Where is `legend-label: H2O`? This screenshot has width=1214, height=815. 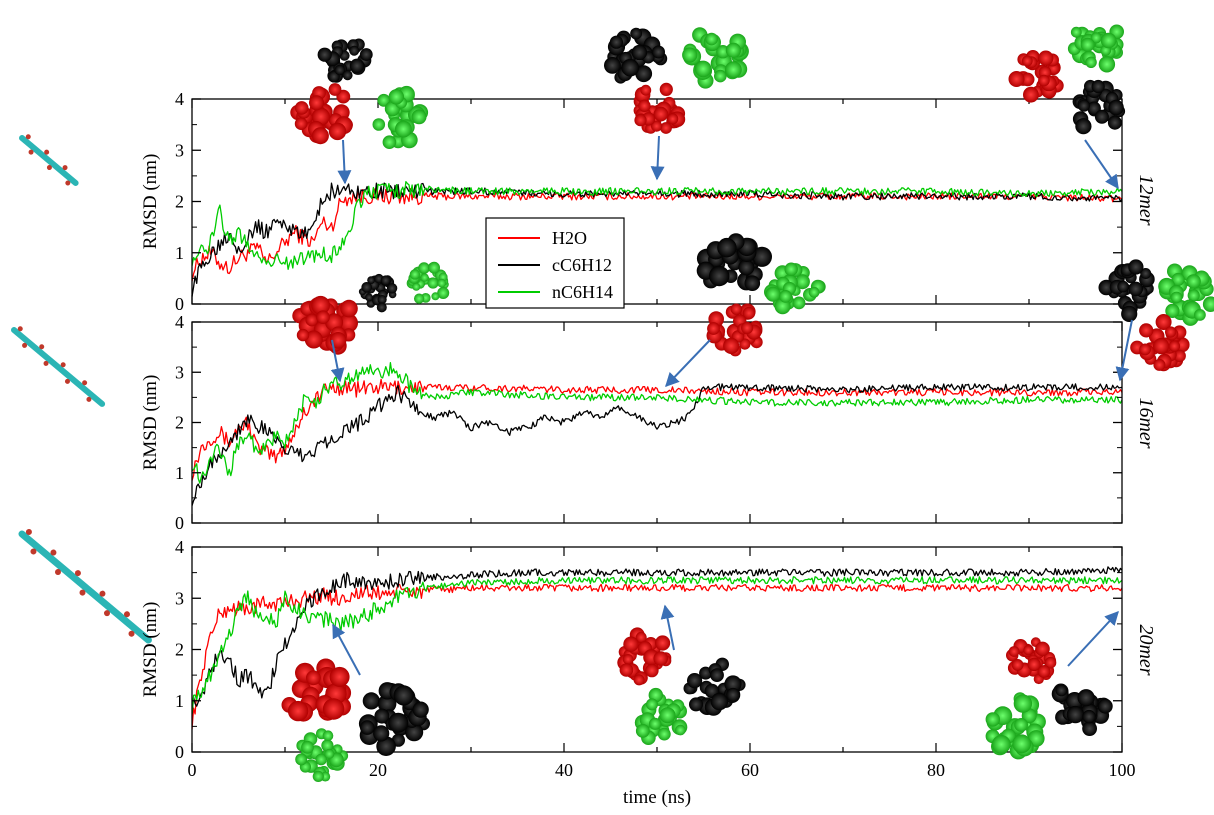
legend-label: H2O is located at coordinates (569, 238).